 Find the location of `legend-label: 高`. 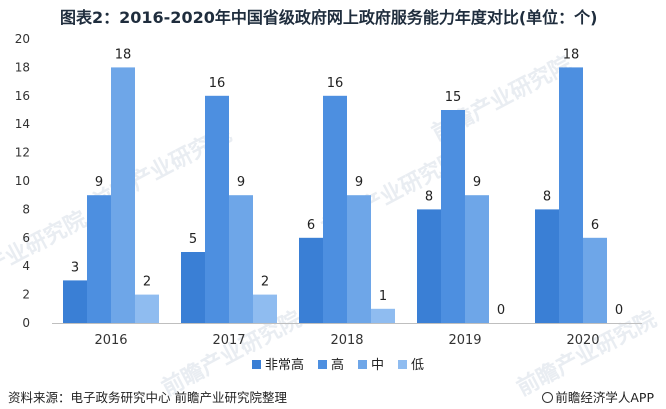

legend-label: 高 is located at coordinates (337, 365).